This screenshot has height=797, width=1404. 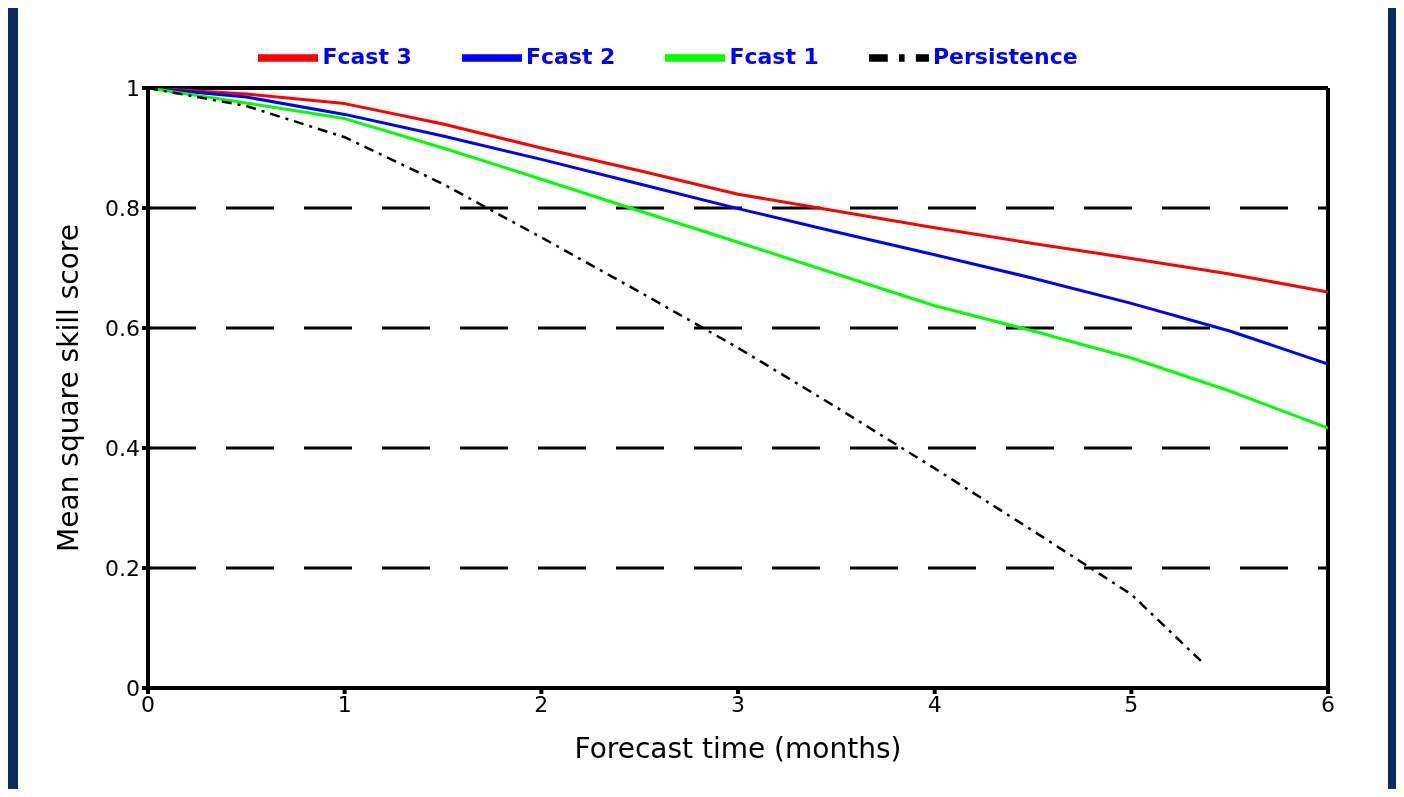 What do you see at coordinates (1131, 704) in the screenshot?
I see `x-tick-label: 5` at bounding box center [1131, 704].